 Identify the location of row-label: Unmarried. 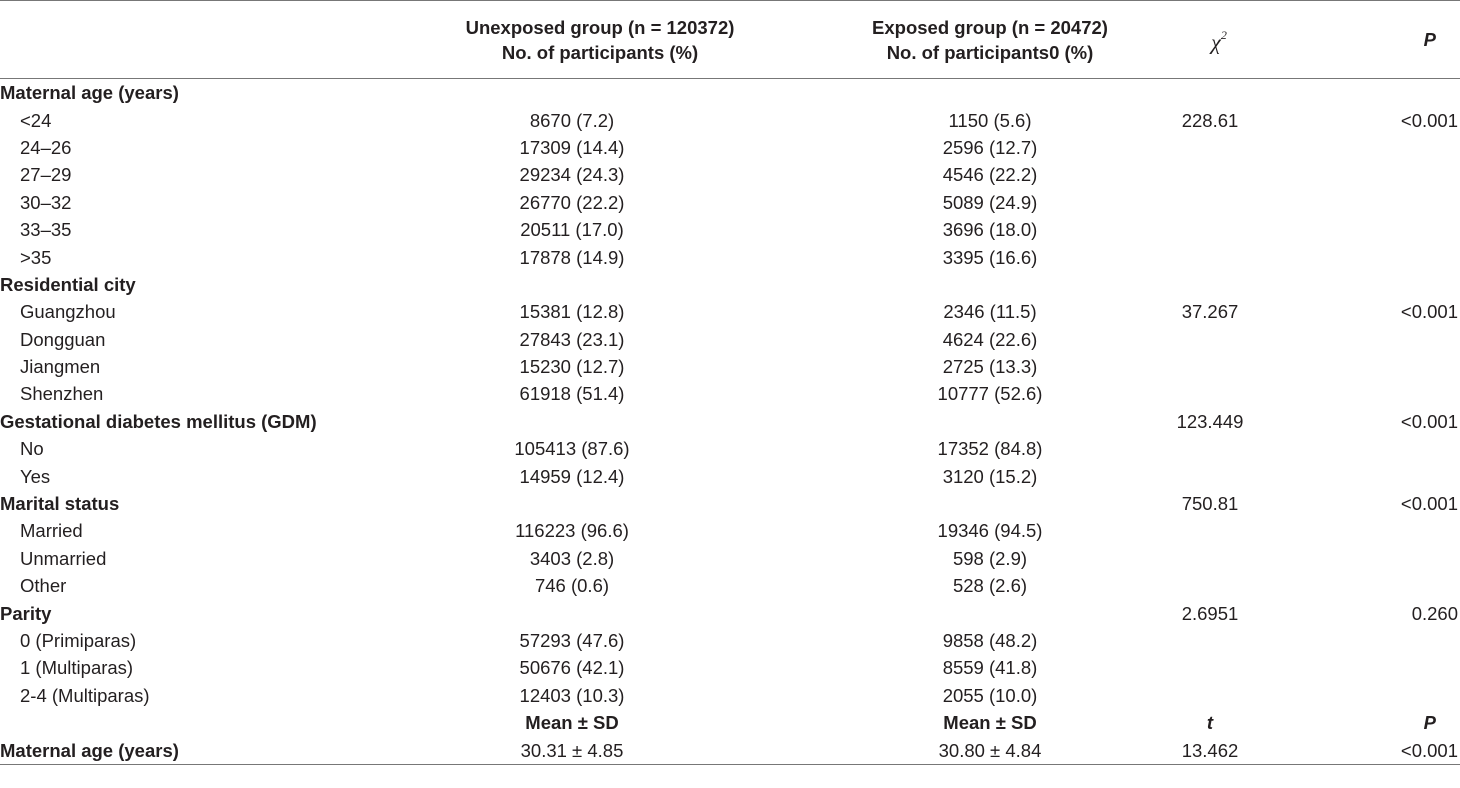
(63, 558).